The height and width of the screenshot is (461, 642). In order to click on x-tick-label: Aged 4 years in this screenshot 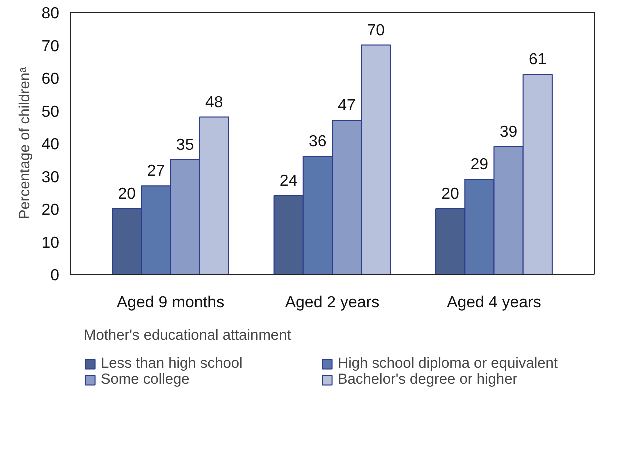, I will do `click(494, 303)`.